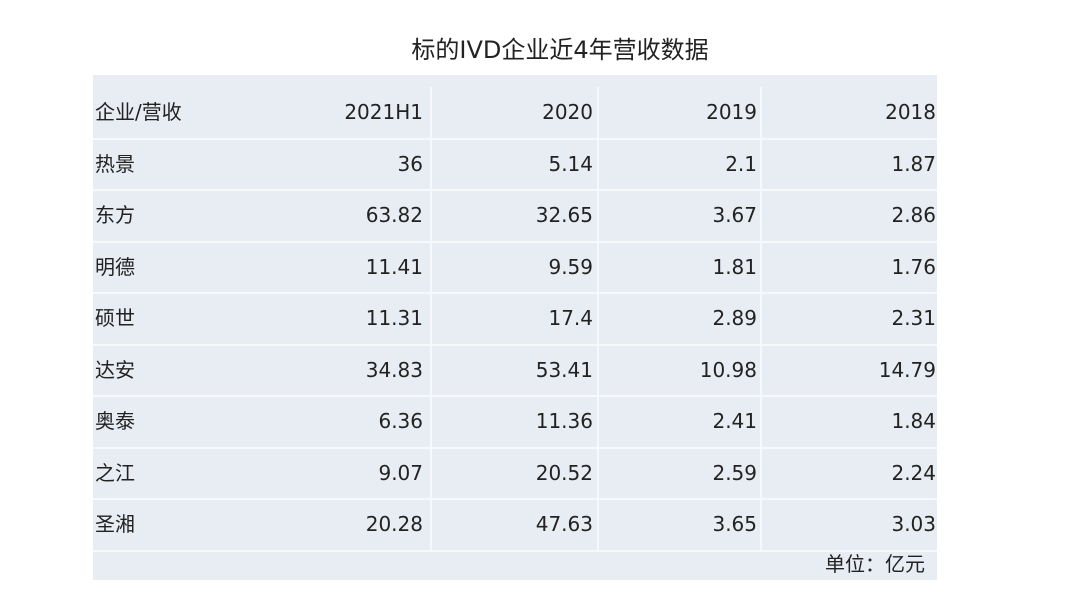 The height and width of the screenshot is (608, 1080). I want to click on table-cell: 3.03, so click(913, 524).